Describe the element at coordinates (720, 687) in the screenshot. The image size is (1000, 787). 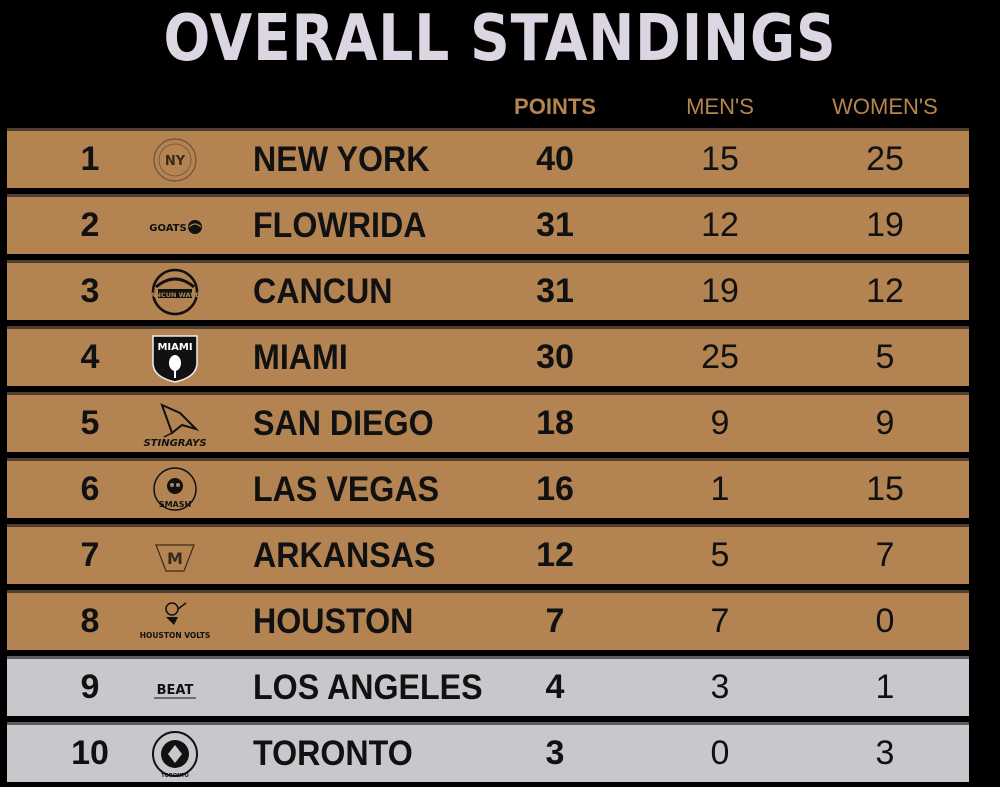
I see `mens-value: 3` at that location.